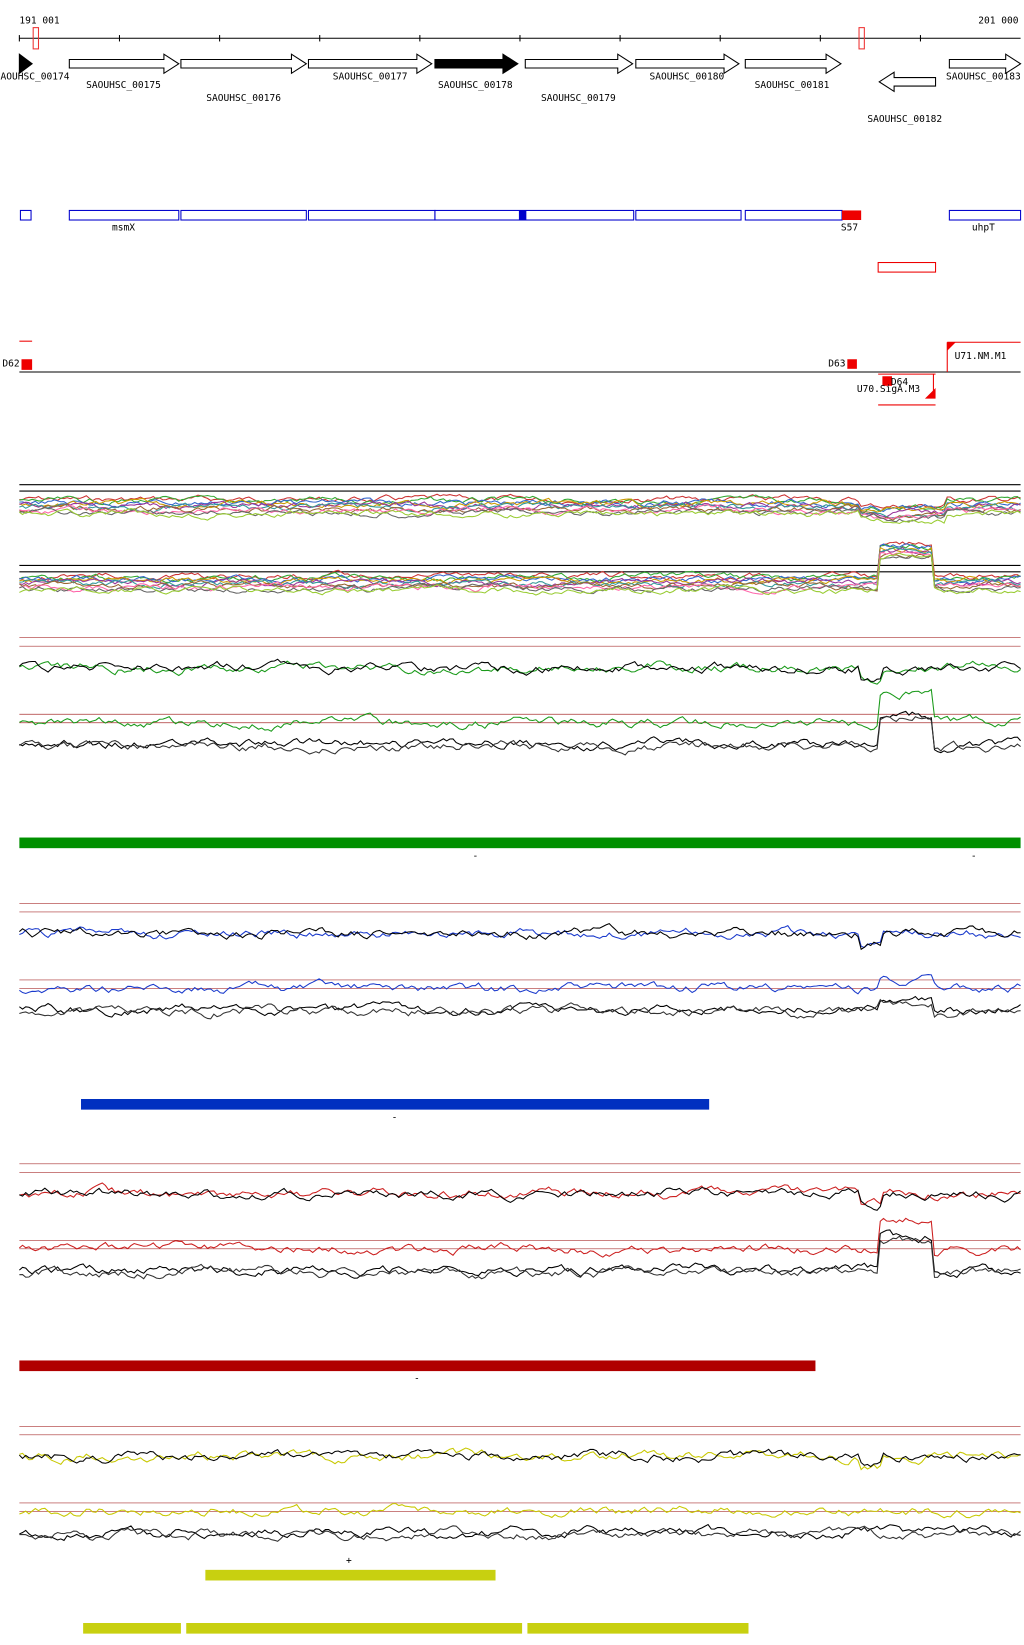 This screenshot has height=1645, width=1024. What do you see at coordinates (983, 228) in the screenshot?
I see `annotation-label: uhpT` at bounding box center [983, 228].